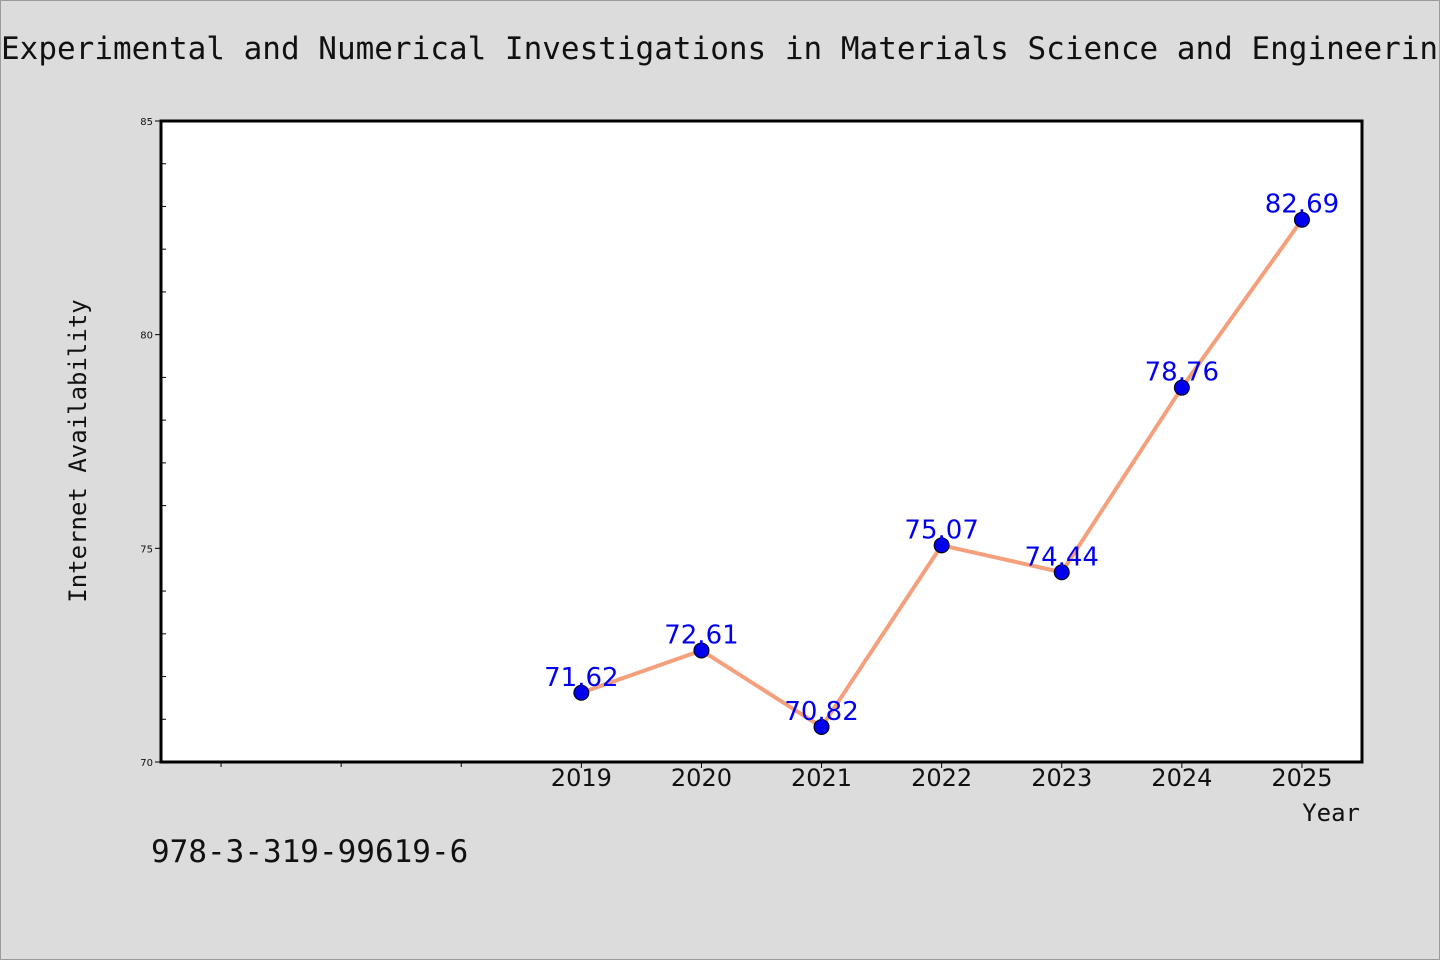 The image size is (1440, 960). Describe the element at coordinates (1062, 557) in the screenshot. I see `data-label: 74.44` at that location.